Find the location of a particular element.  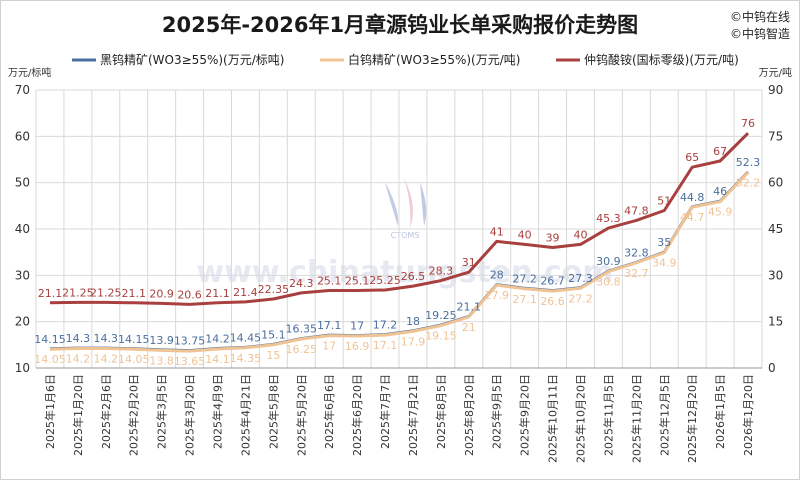

watermark-logo-icon is located at coordinates (392, 204).